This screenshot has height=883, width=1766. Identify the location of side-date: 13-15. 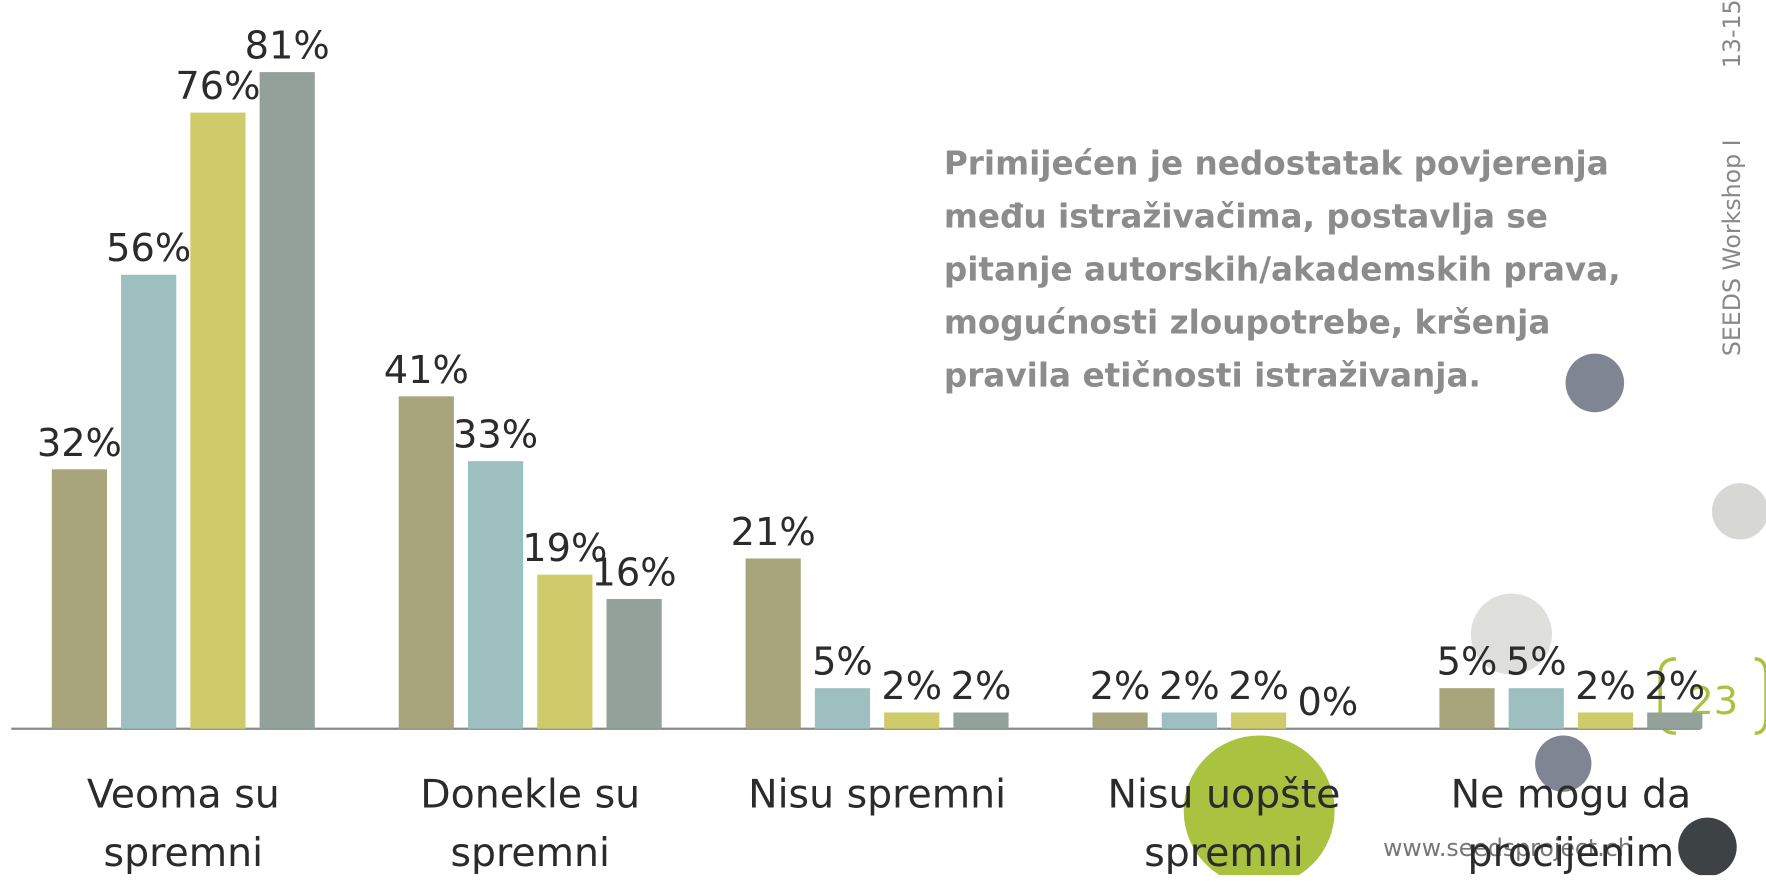
(1732, 34).